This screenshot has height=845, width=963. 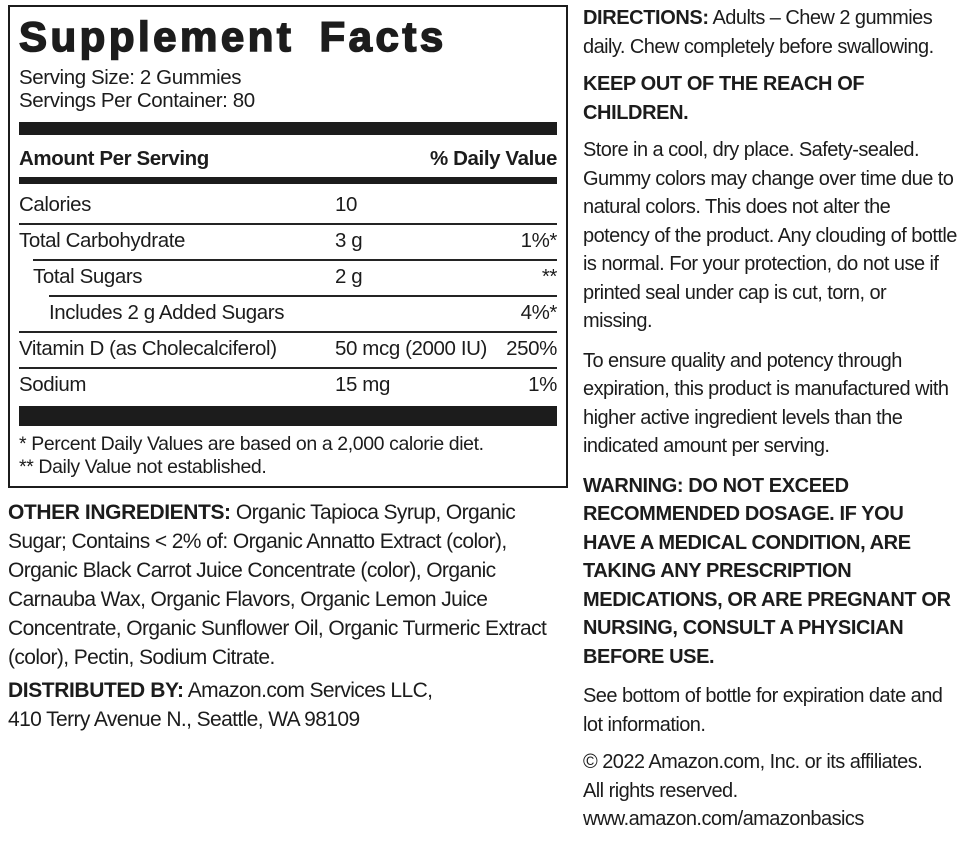 I want to click on serving-size: Serving Size: 2 Gummies, so click(x=130, y=78).